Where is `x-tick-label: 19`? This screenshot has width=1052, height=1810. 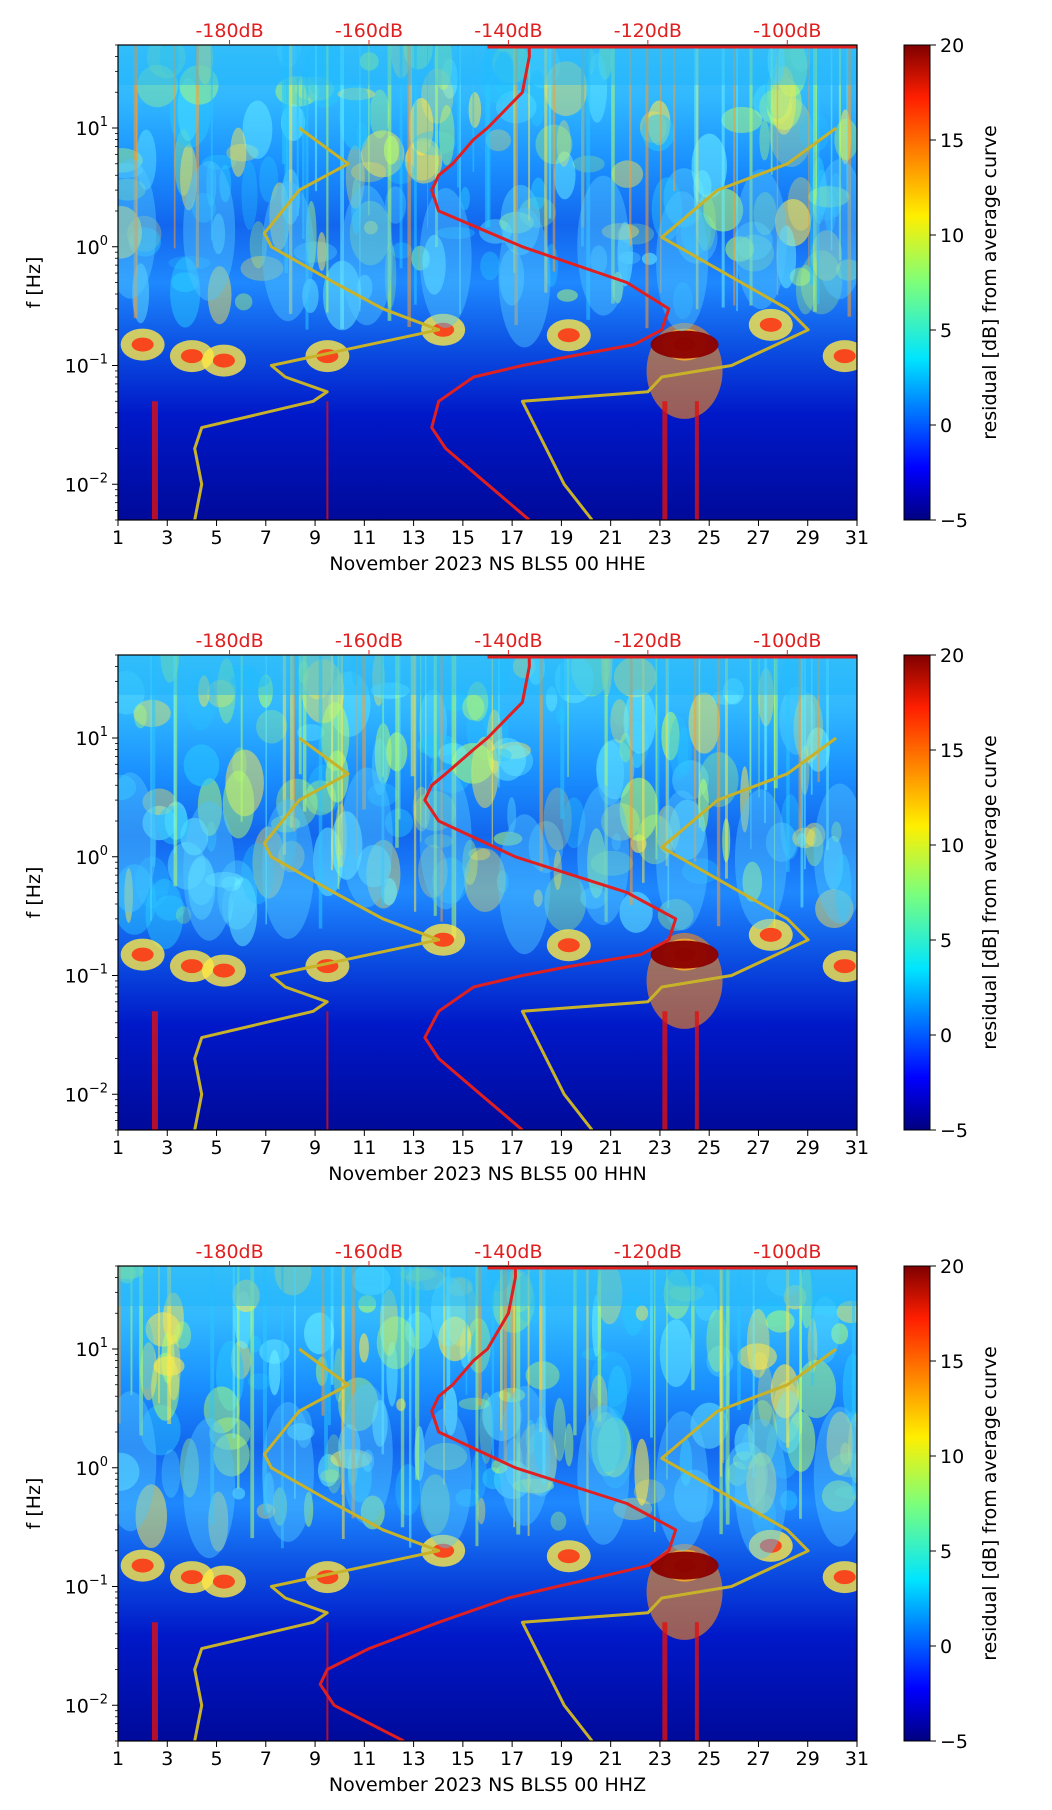
x-tick-label: 19 is located at coordinates (561, 1759).